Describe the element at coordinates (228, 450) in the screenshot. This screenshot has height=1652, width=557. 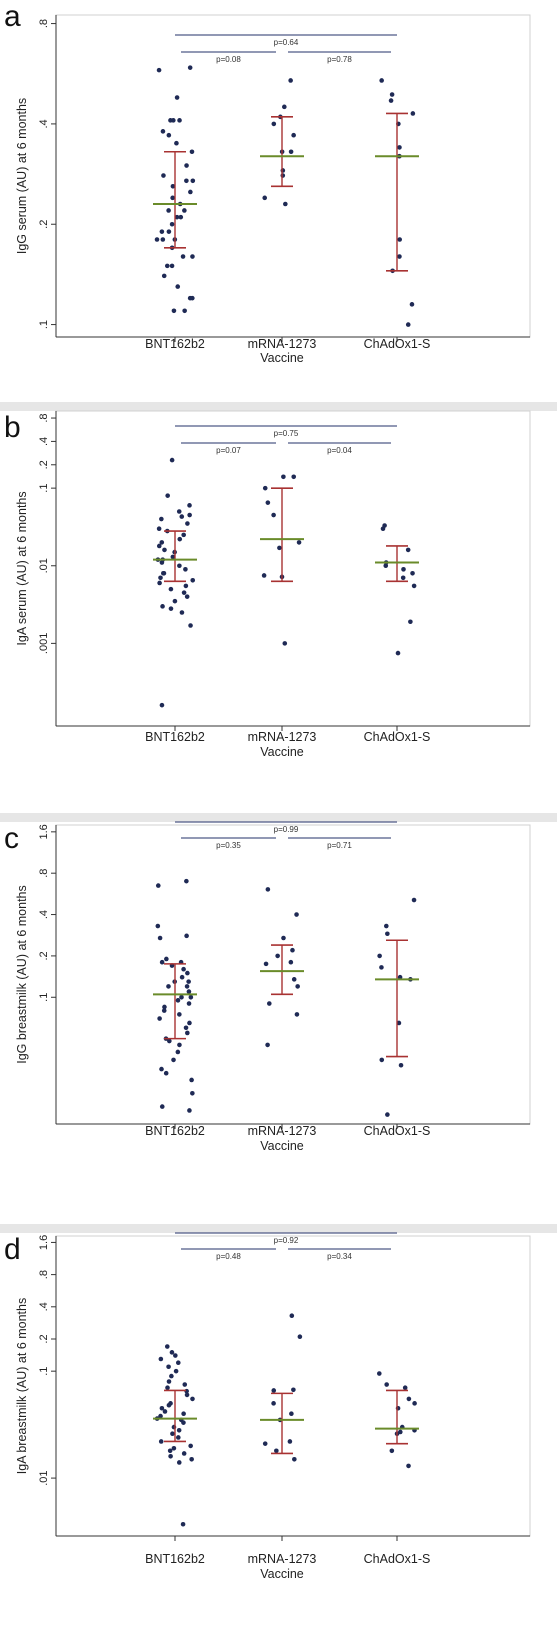
I see `p-value-label: p=0.07` at that location.